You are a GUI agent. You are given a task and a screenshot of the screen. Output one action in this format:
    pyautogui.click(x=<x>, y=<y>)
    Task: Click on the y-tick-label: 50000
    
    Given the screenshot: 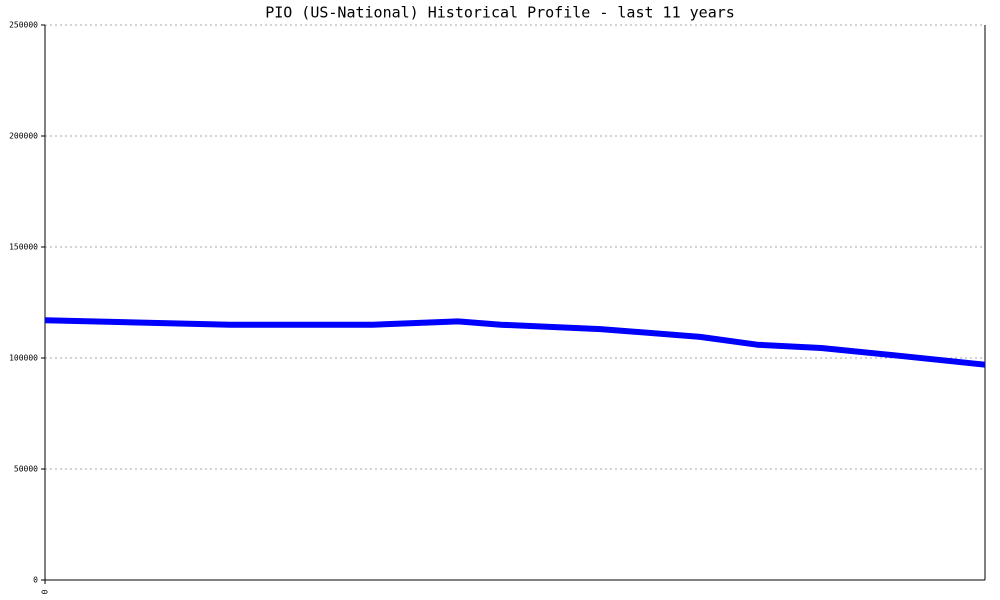 What is the action you would take?
    pyautogui.click(x=26, y=469)
    